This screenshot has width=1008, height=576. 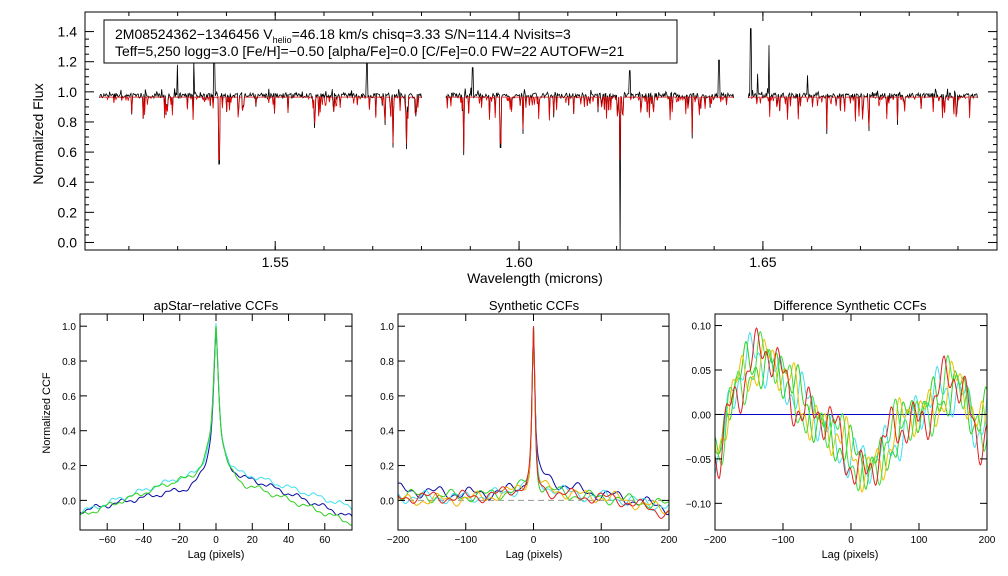 I want to click on spectrum-xtick-label: 1.60, so click(x=518, y=262).